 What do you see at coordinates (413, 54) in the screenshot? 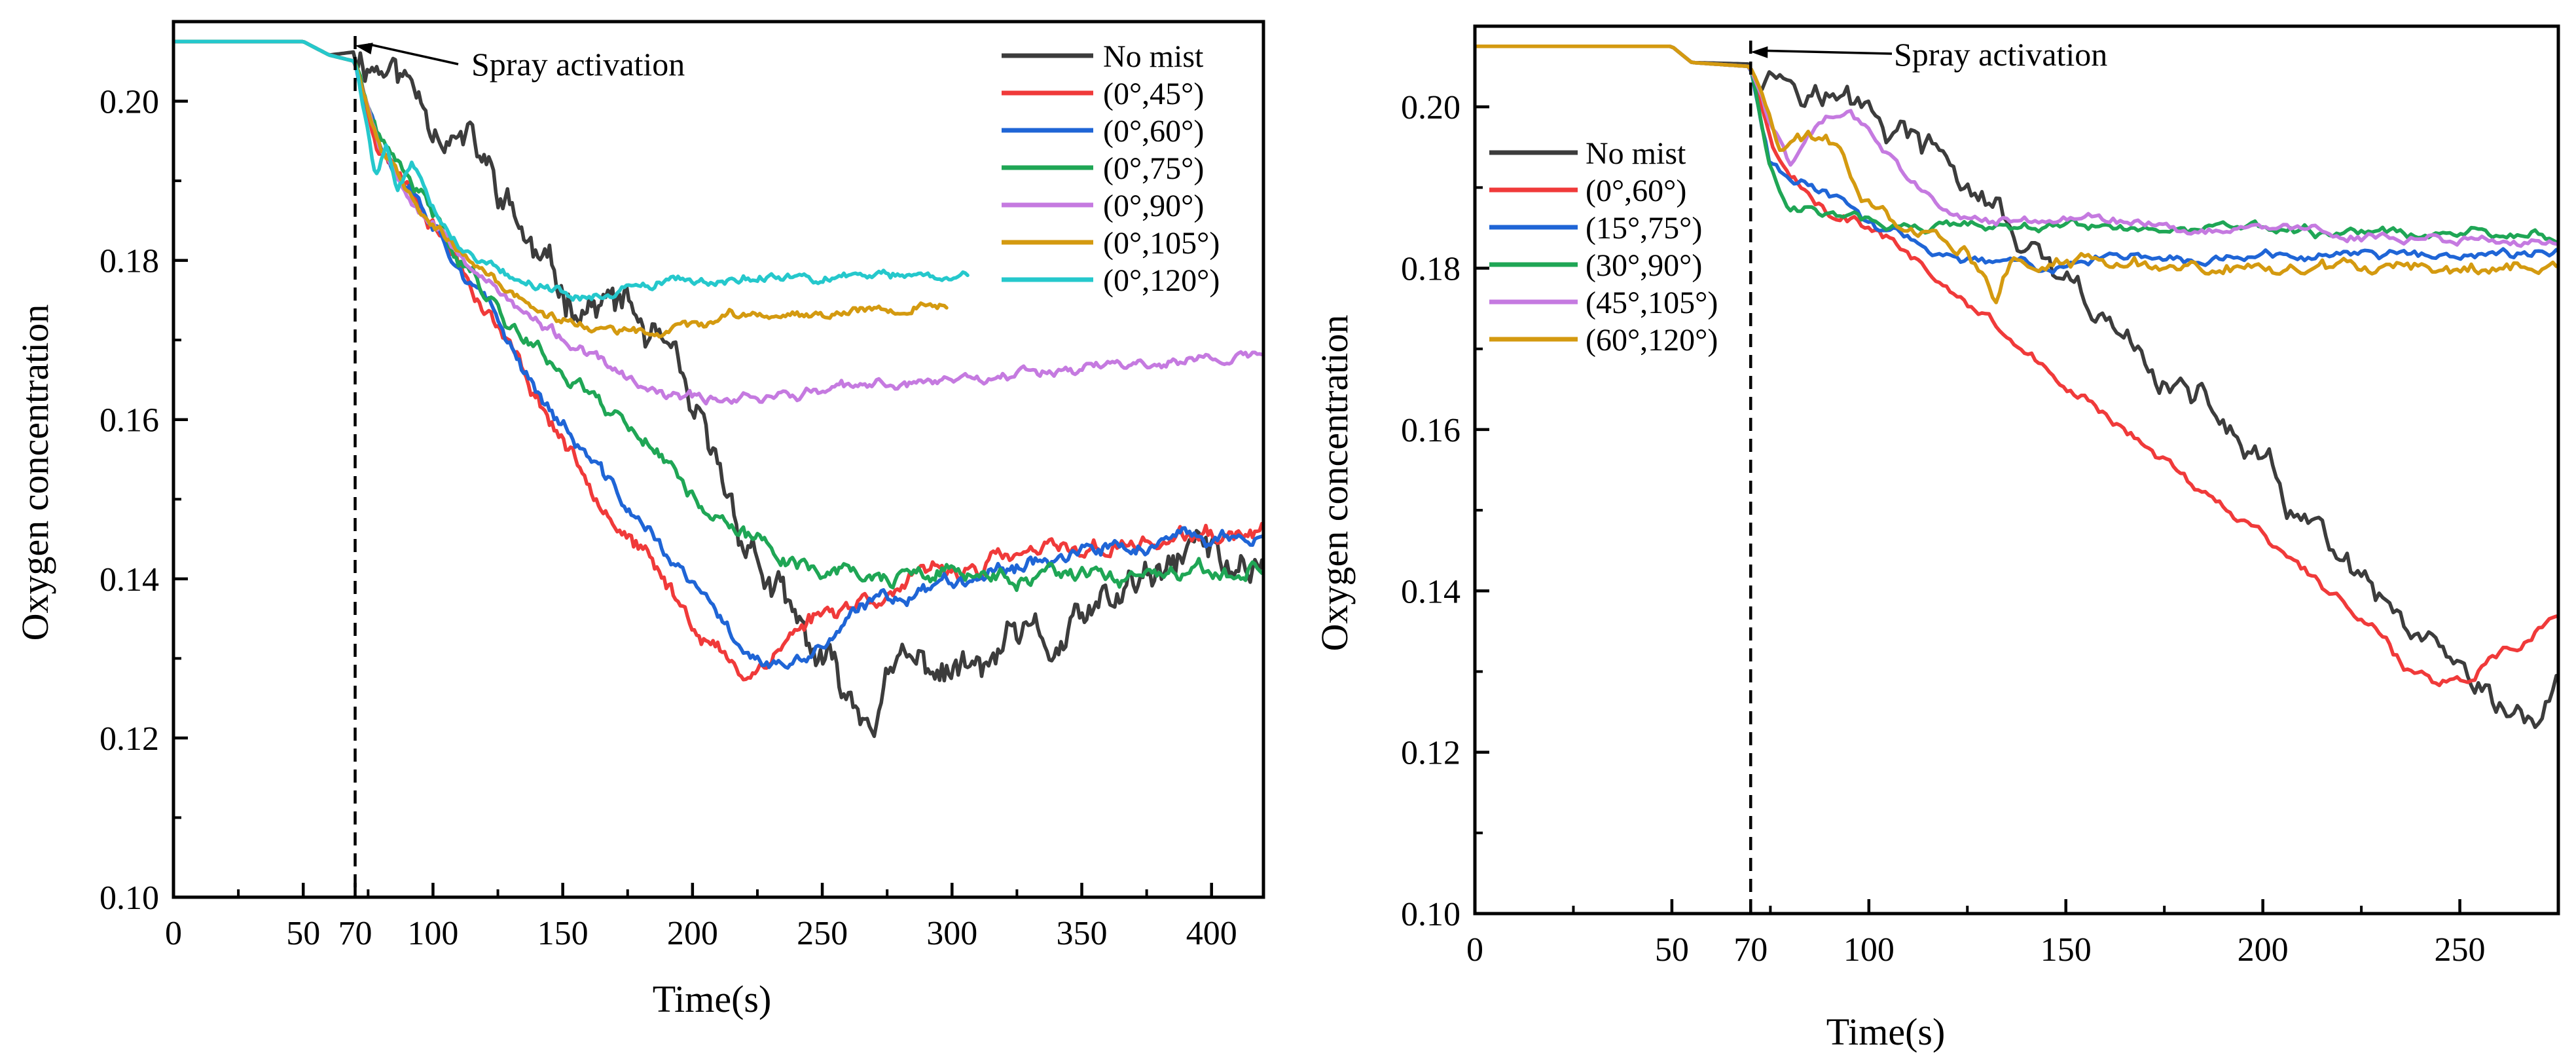
I see `chart-left-annotation-arrow` at bounding box center [413, 54].